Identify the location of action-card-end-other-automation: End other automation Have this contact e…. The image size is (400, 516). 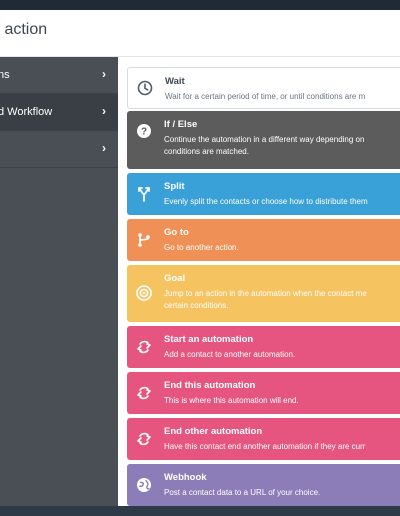
(263, 439).